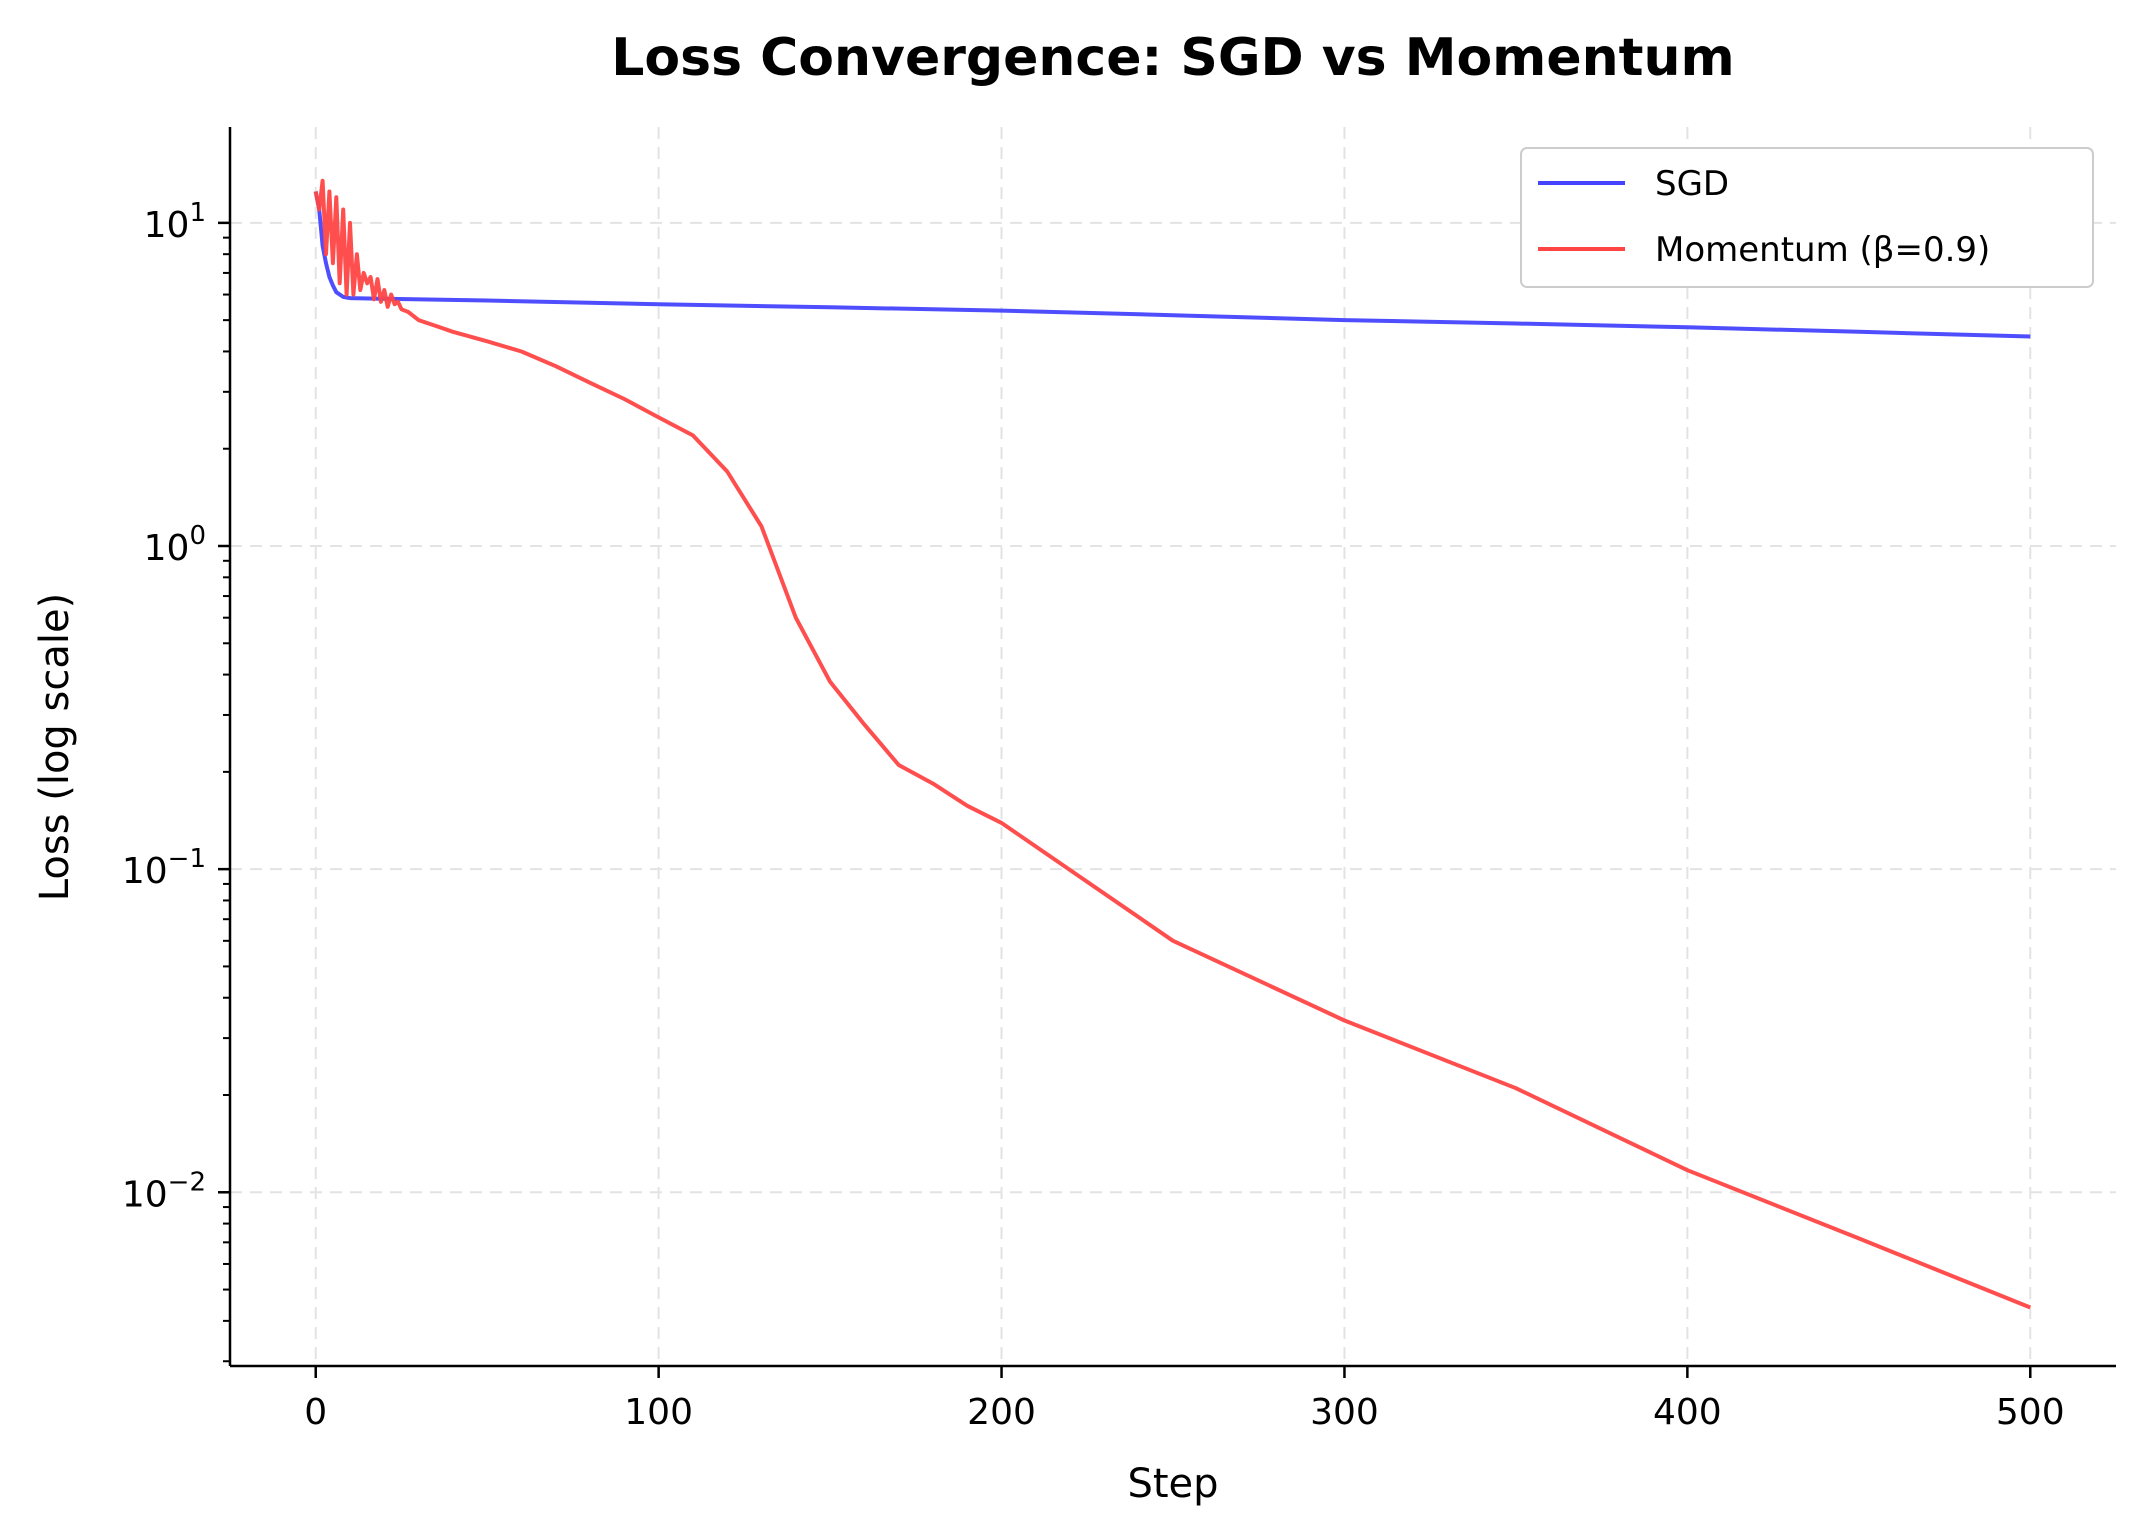 Image resolution: width=2134 pixels, height=1534 pixels. I want to click on chart-title: Loss Convergence: SGD vs Momentum, so click(1172, 58).